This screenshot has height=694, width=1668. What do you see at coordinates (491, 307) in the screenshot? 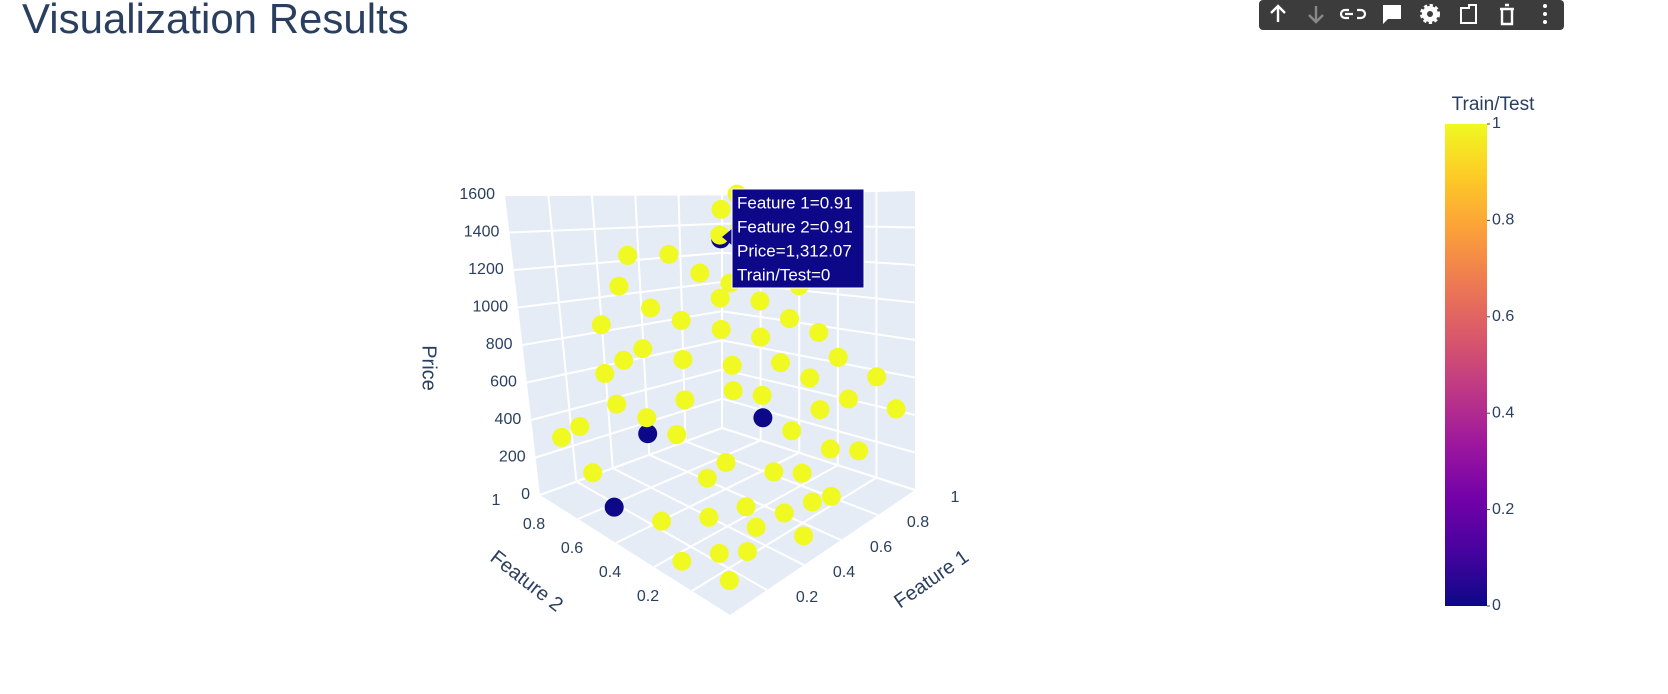
I see `z-tick-label: 1000` at bounding box center [491, 307].